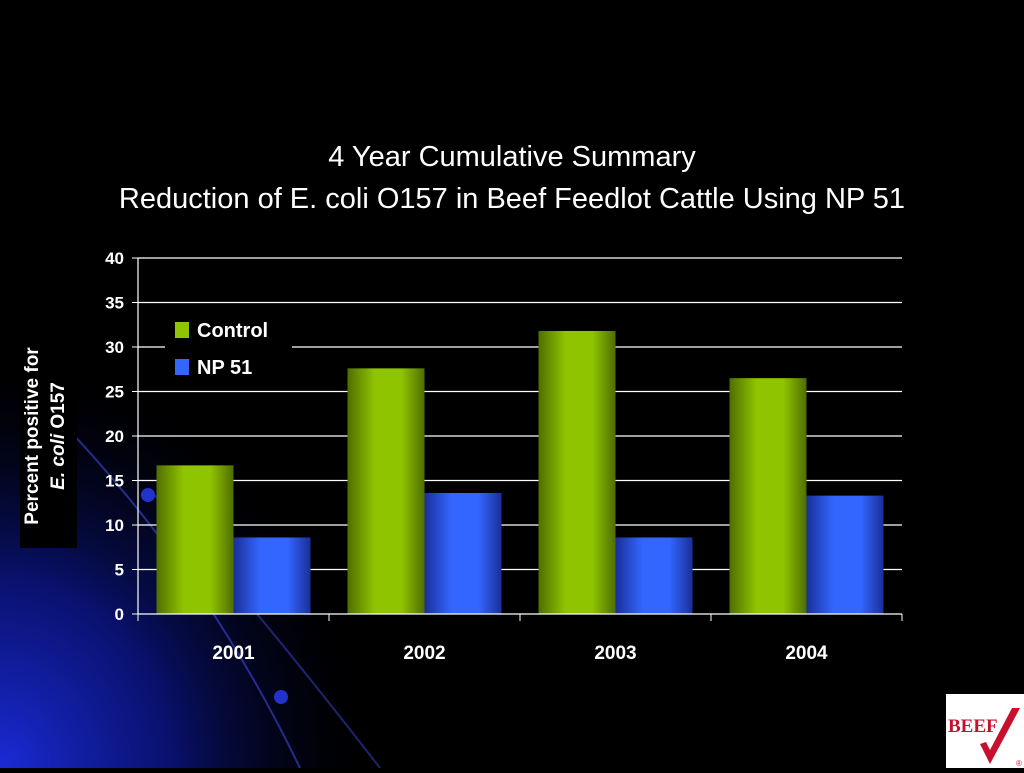  I want to click on legend: Control NP 51, so click(228, 348).